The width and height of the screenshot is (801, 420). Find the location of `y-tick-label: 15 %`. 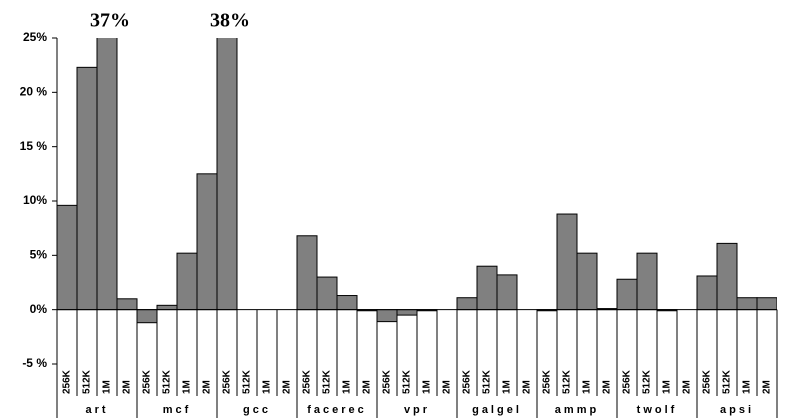

y-tick-label: 15 % is located at coordinates (34, 146).